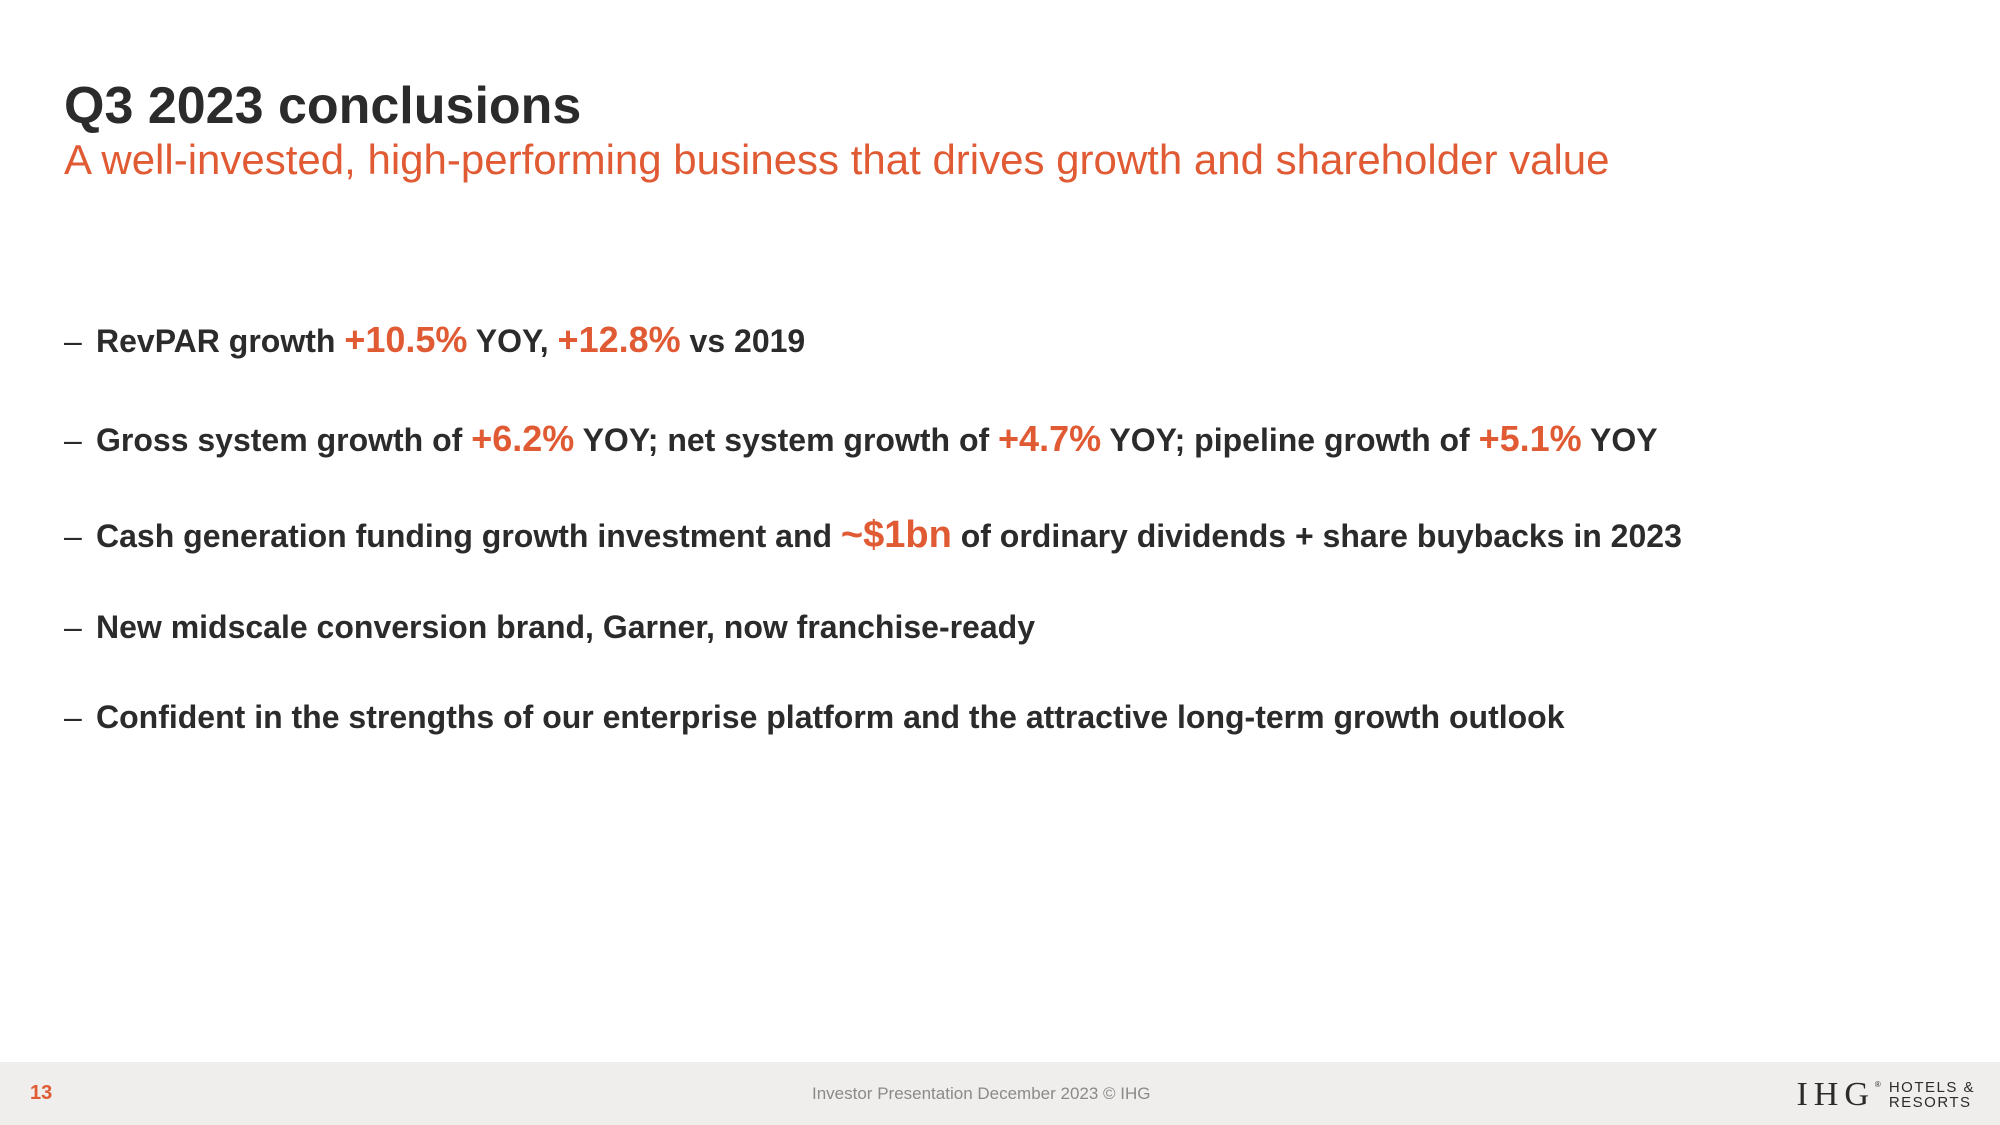 This screenshot has height=1125, width=2000. I want to click on logo-registered-mark: ®, so click(1877, 1084).